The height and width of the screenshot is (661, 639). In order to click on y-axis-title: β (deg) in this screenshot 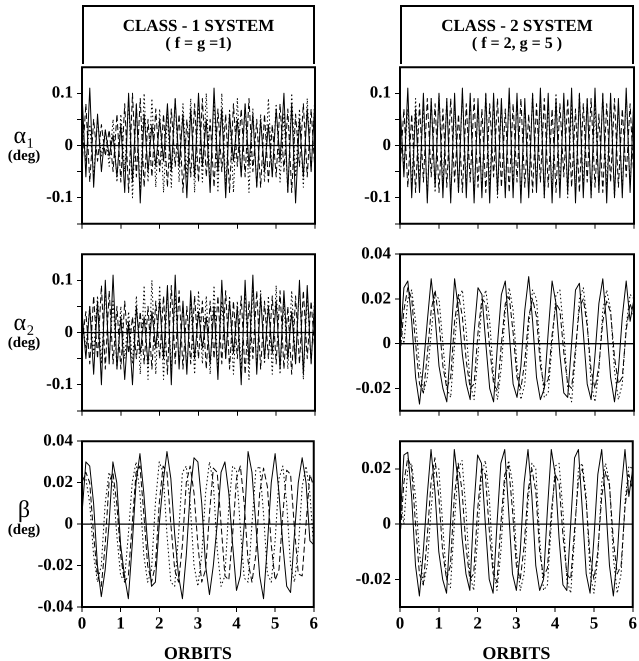, I will do `click(24, 518)`.